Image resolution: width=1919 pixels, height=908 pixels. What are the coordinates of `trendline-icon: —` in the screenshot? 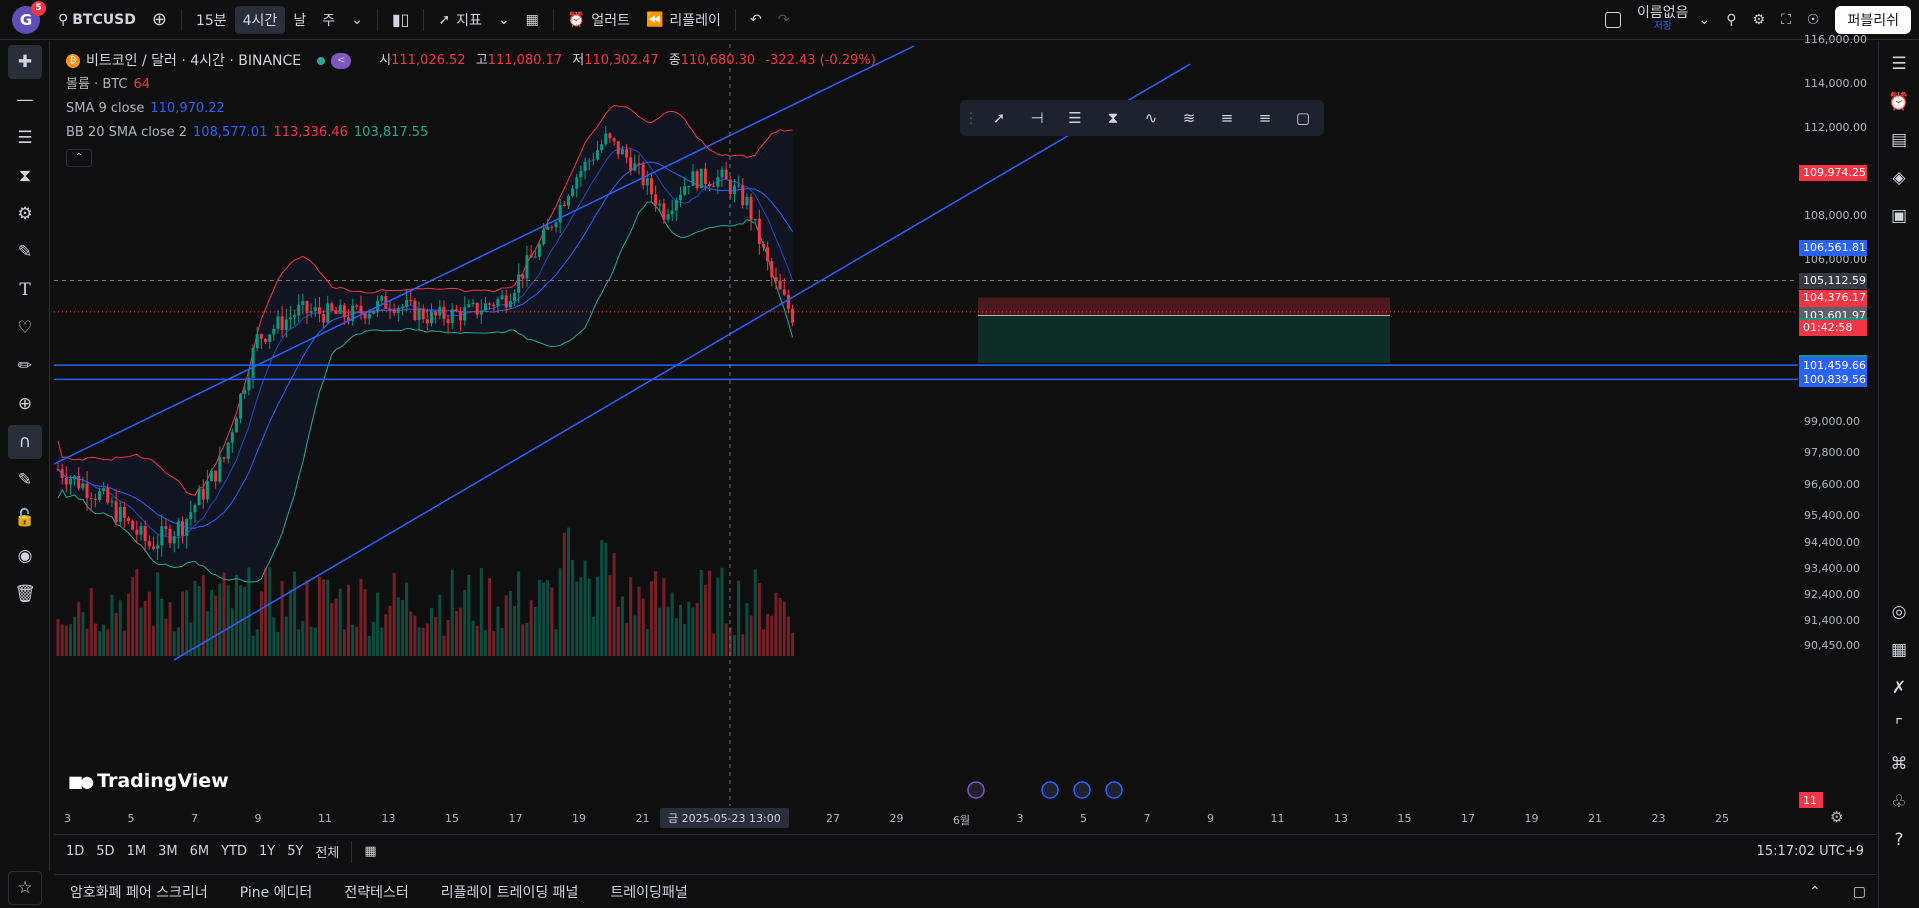 It's located at (25, 100).